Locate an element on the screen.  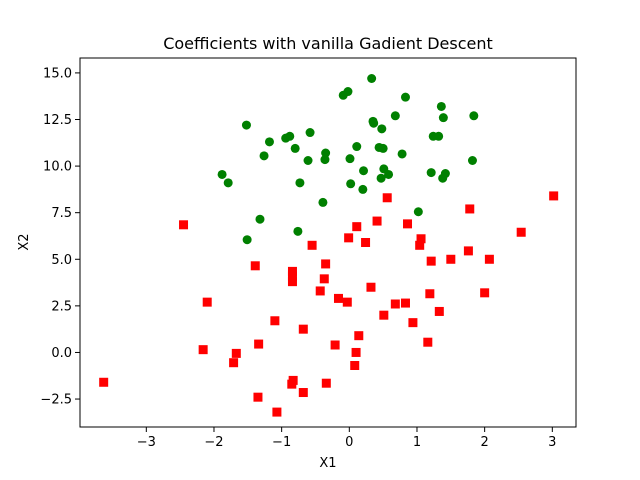
x-tick-label: −2 is located at coordinates (213, 442).